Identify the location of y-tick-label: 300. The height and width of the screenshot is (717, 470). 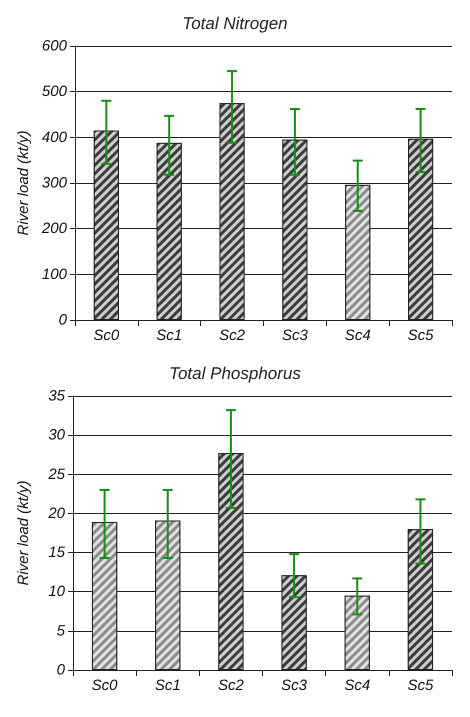
(55, 183).